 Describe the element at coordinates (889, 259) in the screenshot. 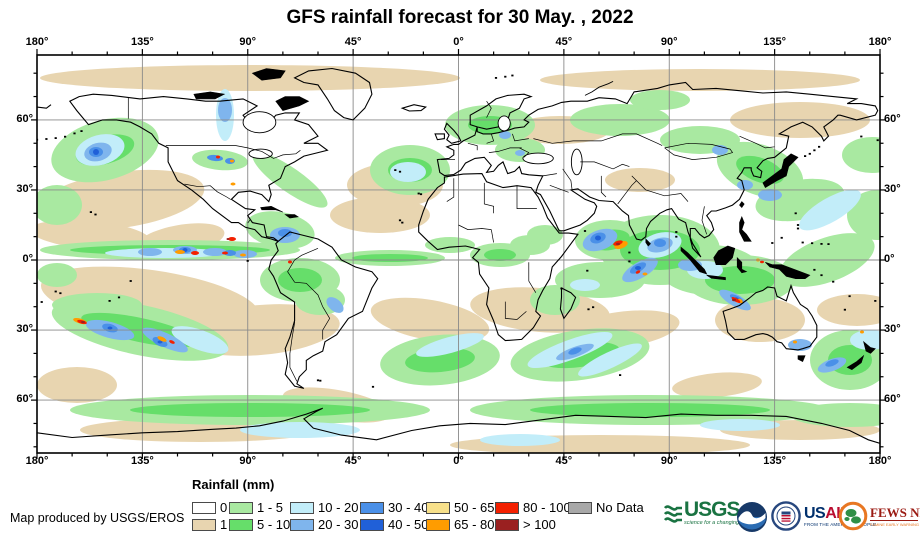

I see `lat-label-right: 0°` at that location.